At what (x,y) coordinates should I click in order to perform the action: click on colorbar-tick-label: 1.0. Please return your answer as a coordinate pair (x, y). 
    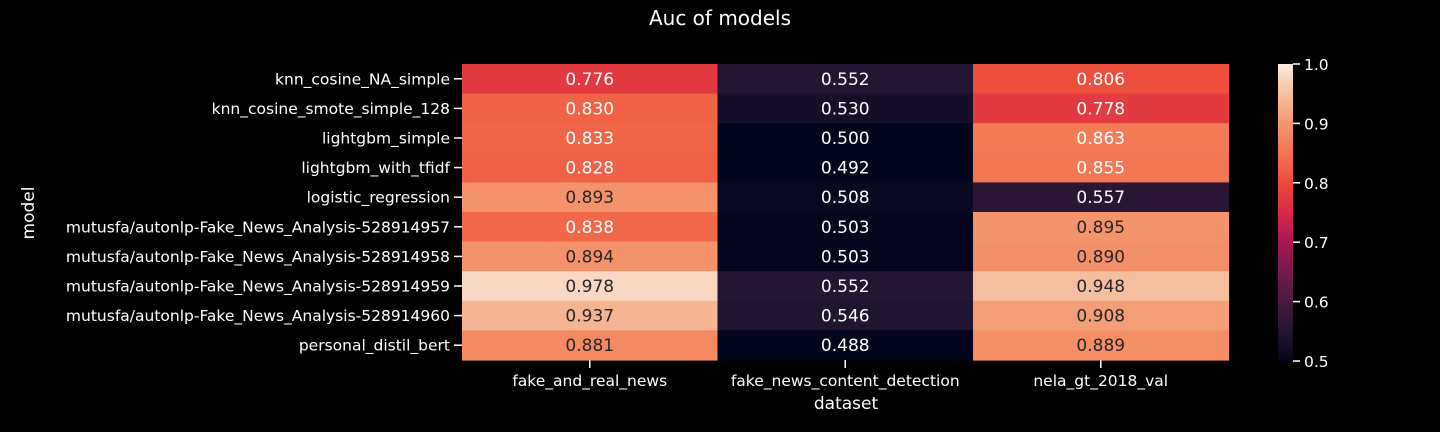
    Looking at the image, I should click on (1316, 65).